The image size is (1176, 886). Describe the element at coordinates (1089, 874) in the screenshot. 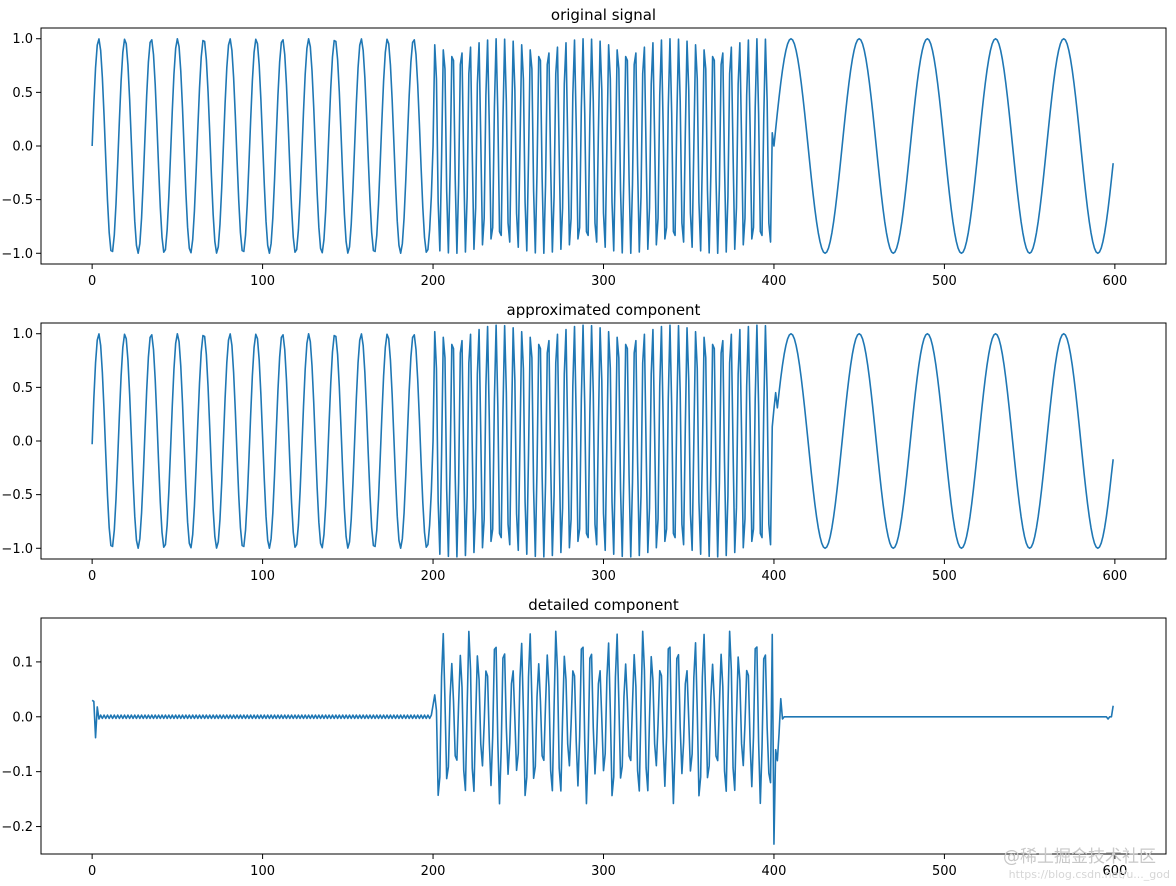

I see `watermark-url: https://blog.csdn.net/u..._god` at that location.